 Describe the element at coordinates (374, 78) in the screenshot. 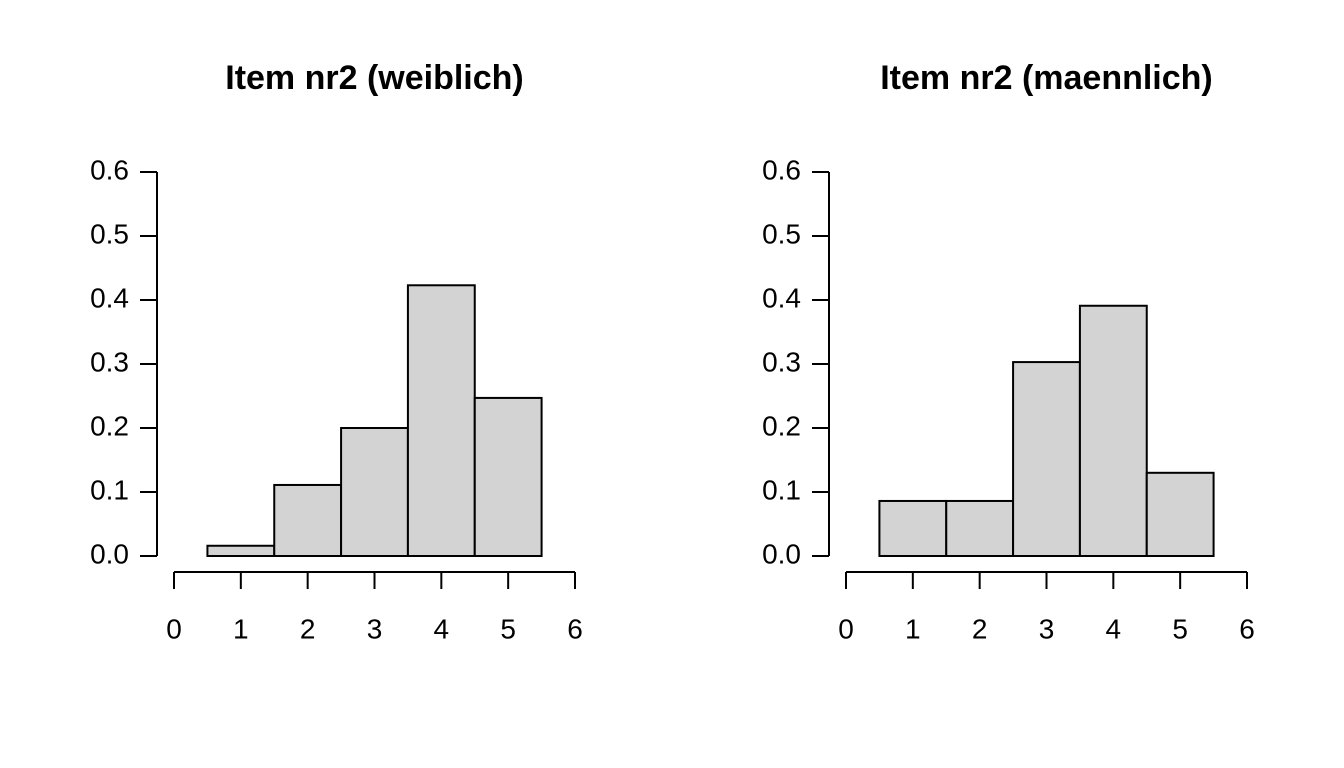

I see `chart-title: Item nr2 (weiblich)` at that location.